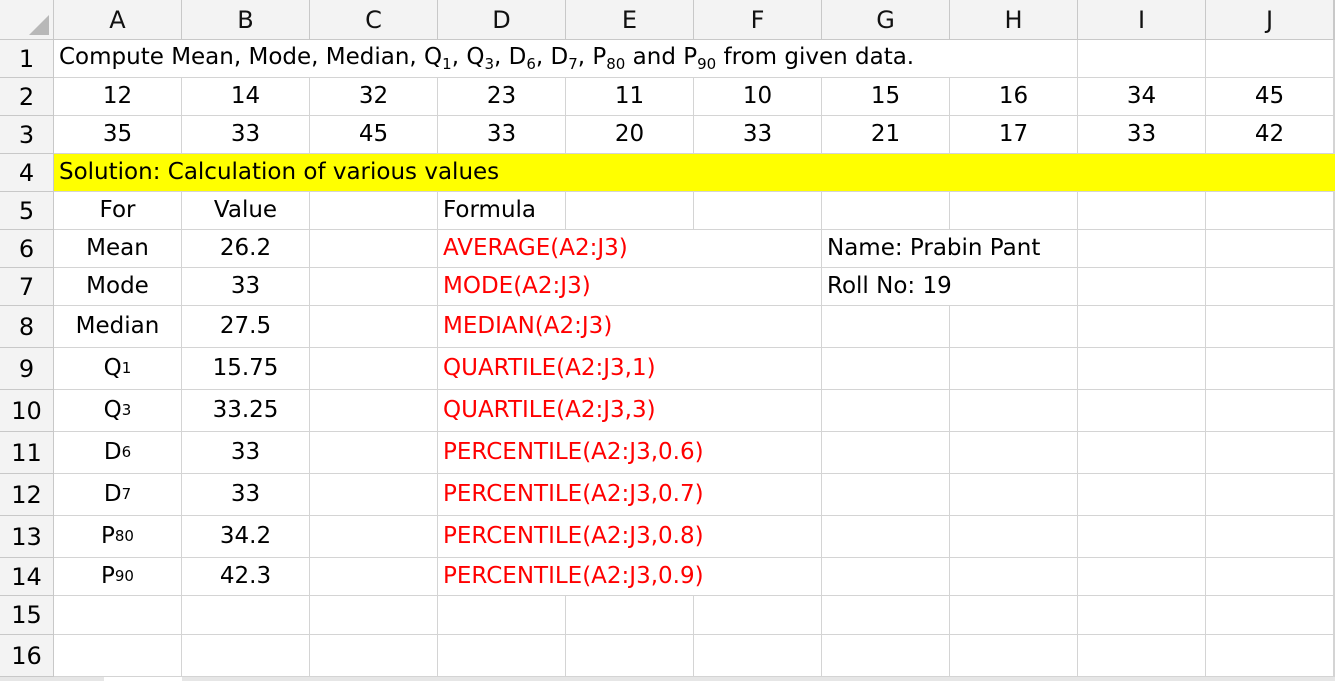 The height and width of the screenshot is (681, 1335). Describe the element at coordinates (246, 369) in the screenshot. I see `result-value-q1: 15.75` at that location.